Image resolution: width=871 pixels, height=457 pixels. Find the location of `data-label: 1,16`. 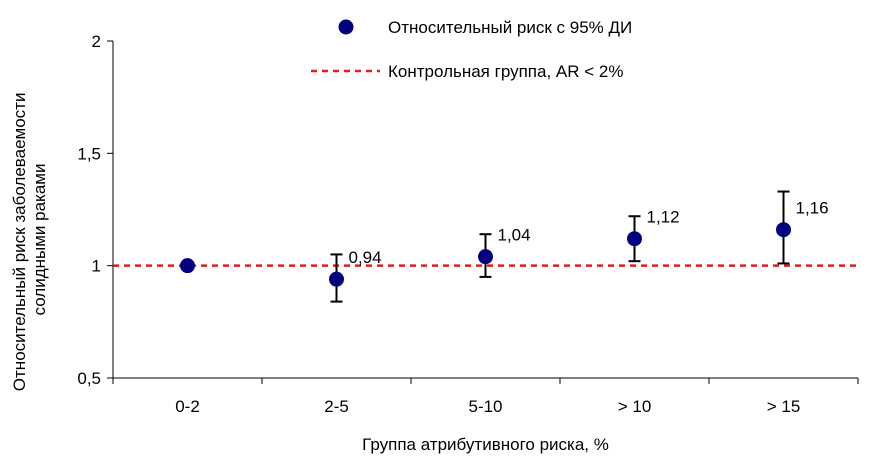

data-label: 1,16 is located at coordinates (812, 208).